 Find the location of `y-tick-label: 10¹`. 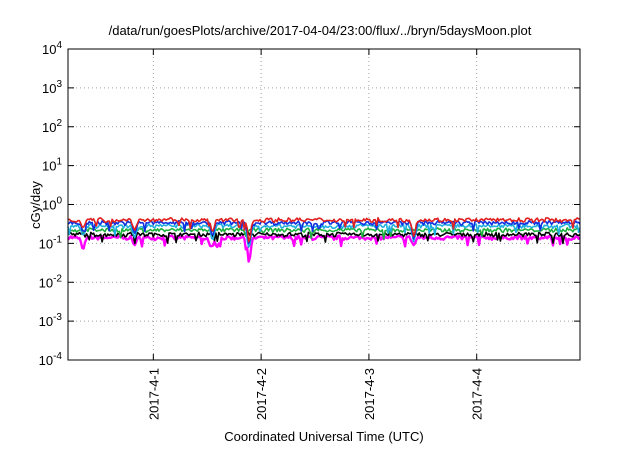

y-tick-label: 10¹ is located at coordinates (52, 165).